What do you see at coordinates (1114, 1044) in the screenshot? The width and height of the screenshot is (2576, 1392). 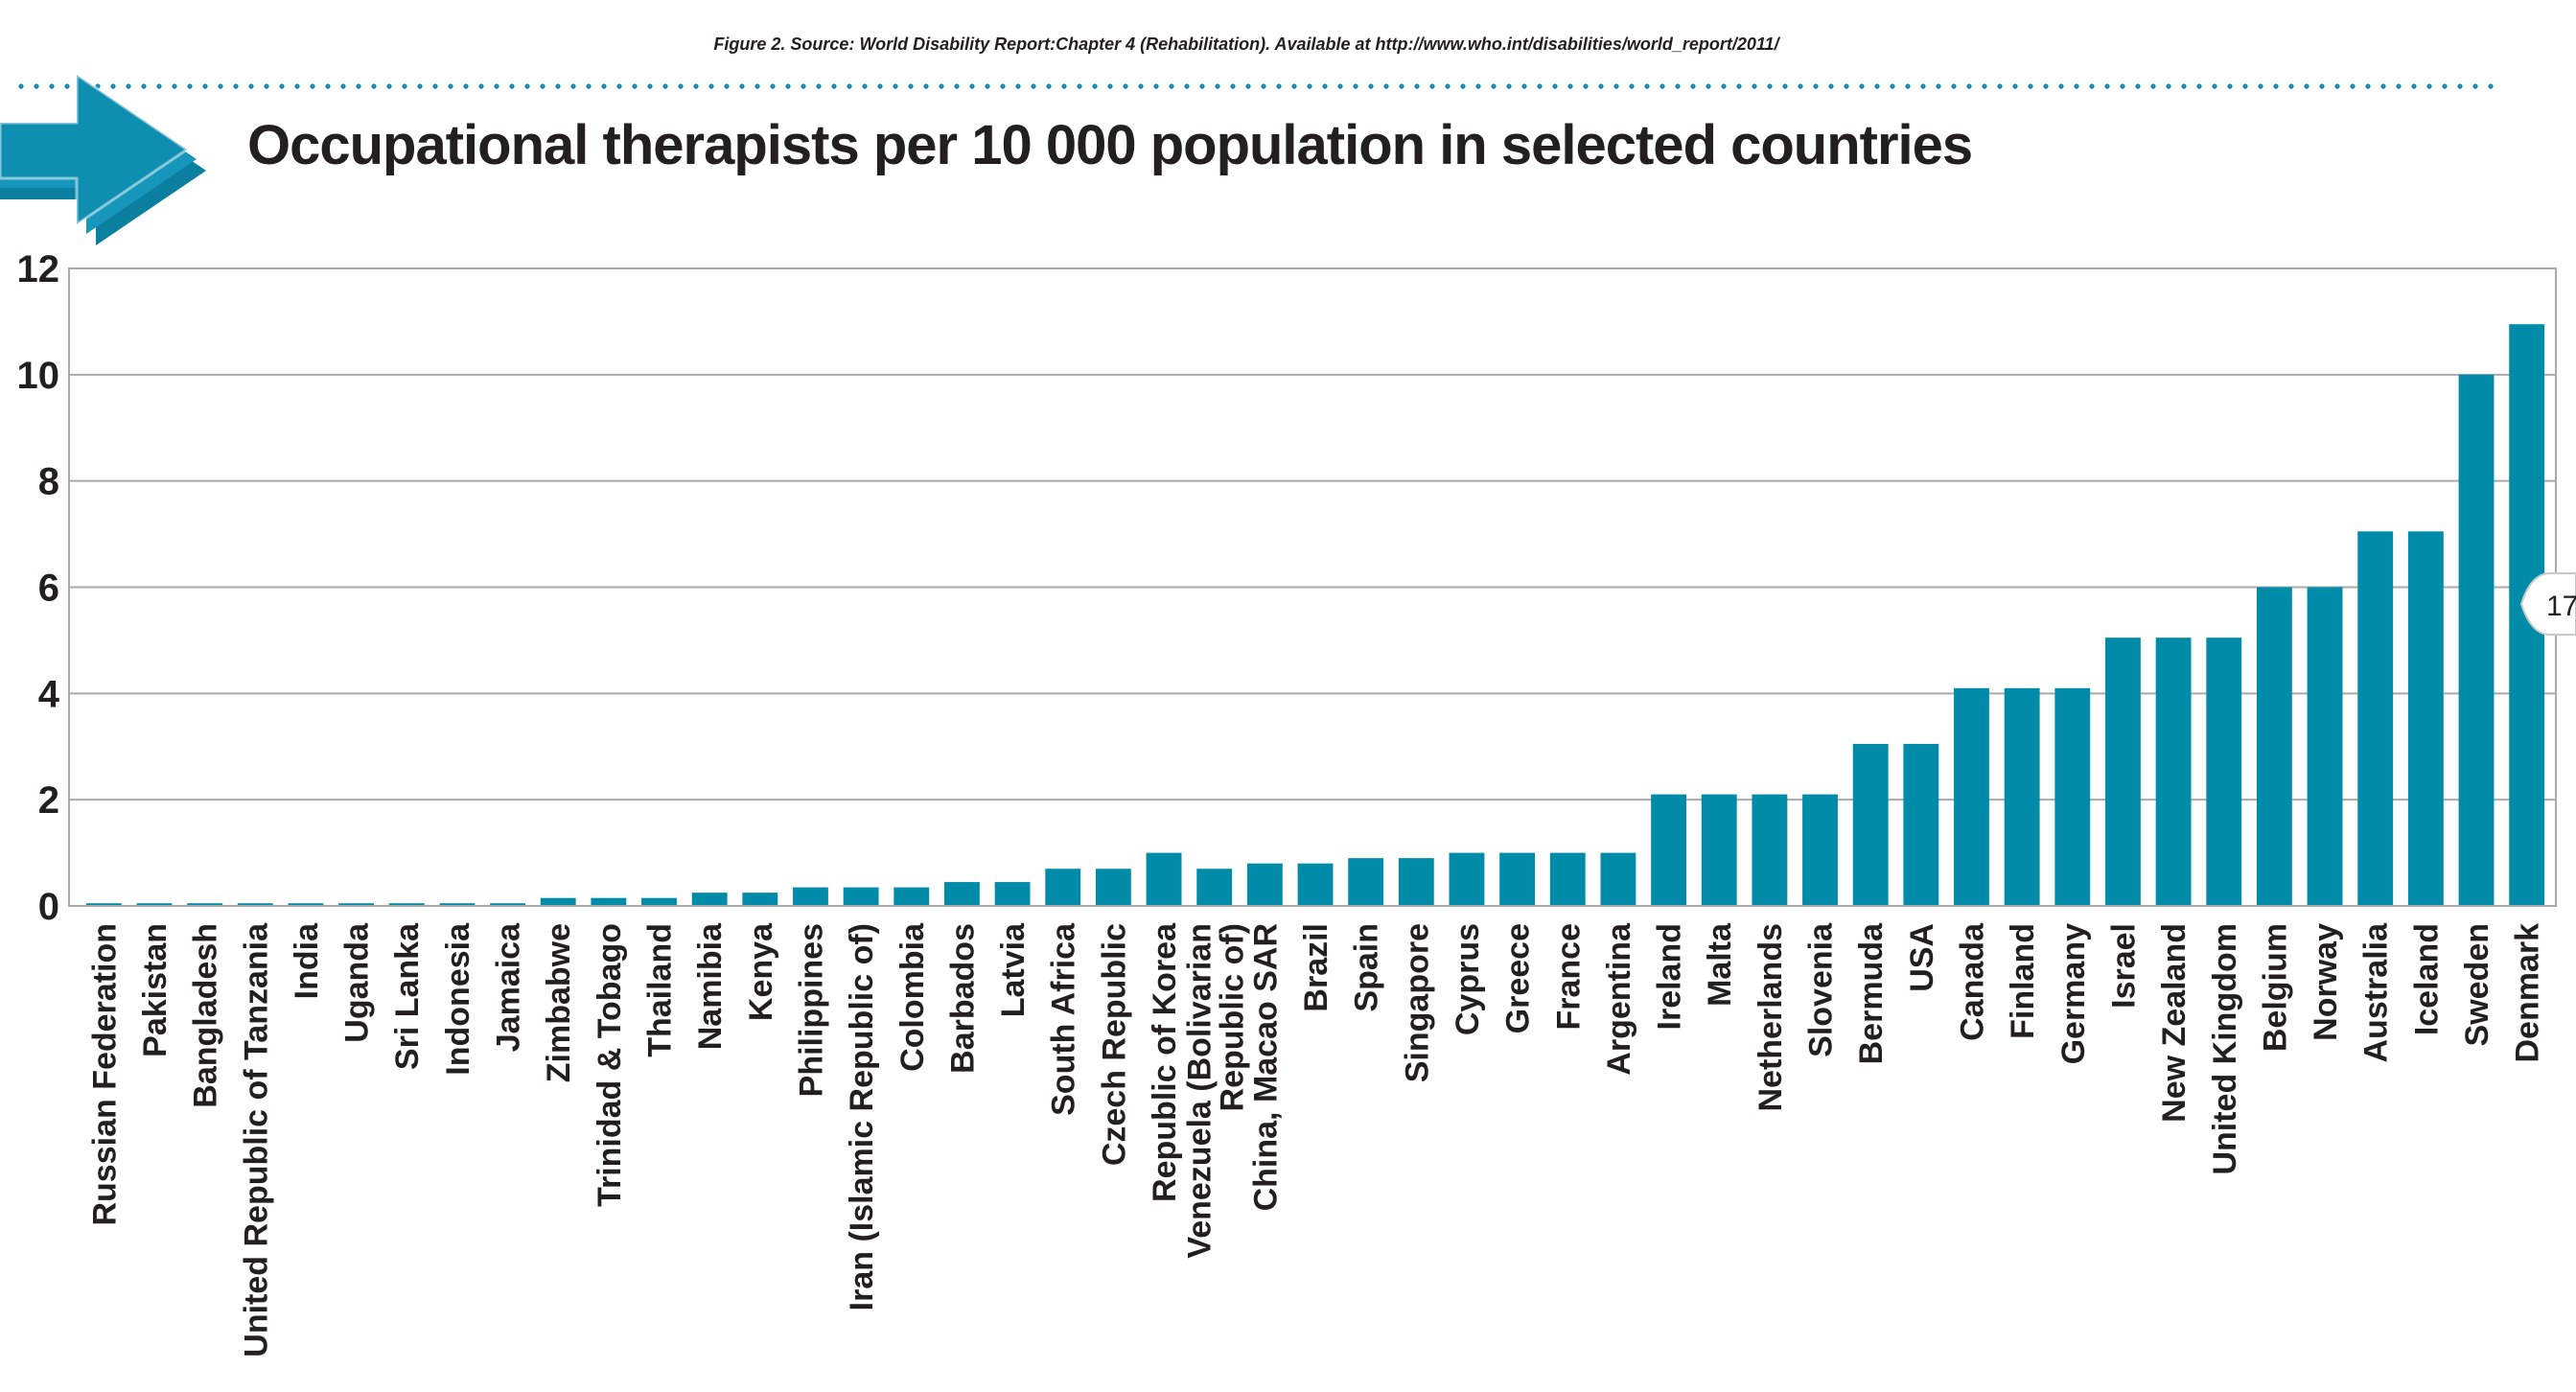 I see `x-tick-label: Czech Republic` at bounding box center [1114, 1044].